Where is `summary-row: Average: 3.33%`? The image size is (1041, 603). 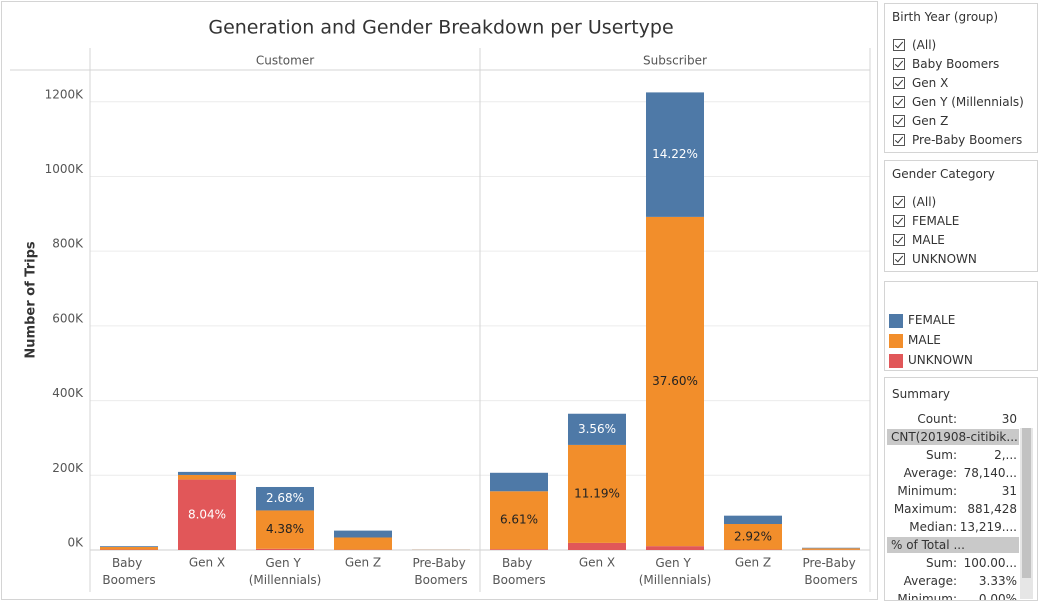
summary-row: Average: 3.33% is located at coordinates (952, 581).